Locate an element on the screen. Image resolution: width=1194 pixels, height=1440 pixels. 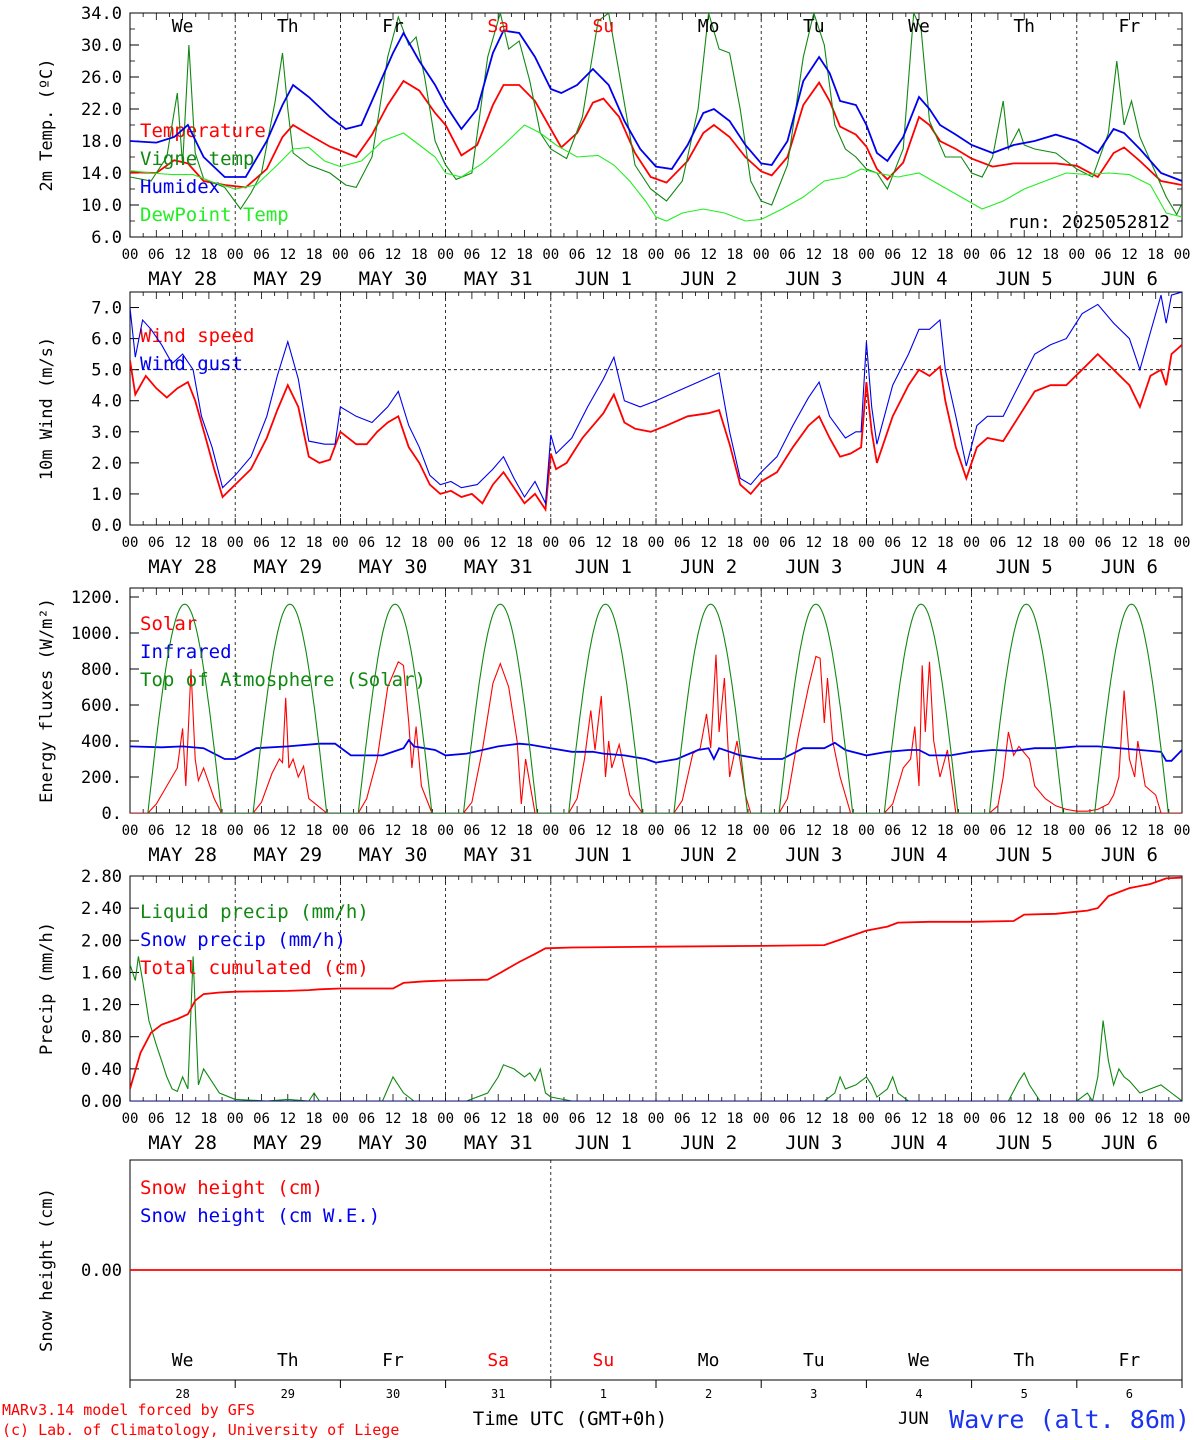
y-tick-label: 0. is located at coordinates (112, 814).